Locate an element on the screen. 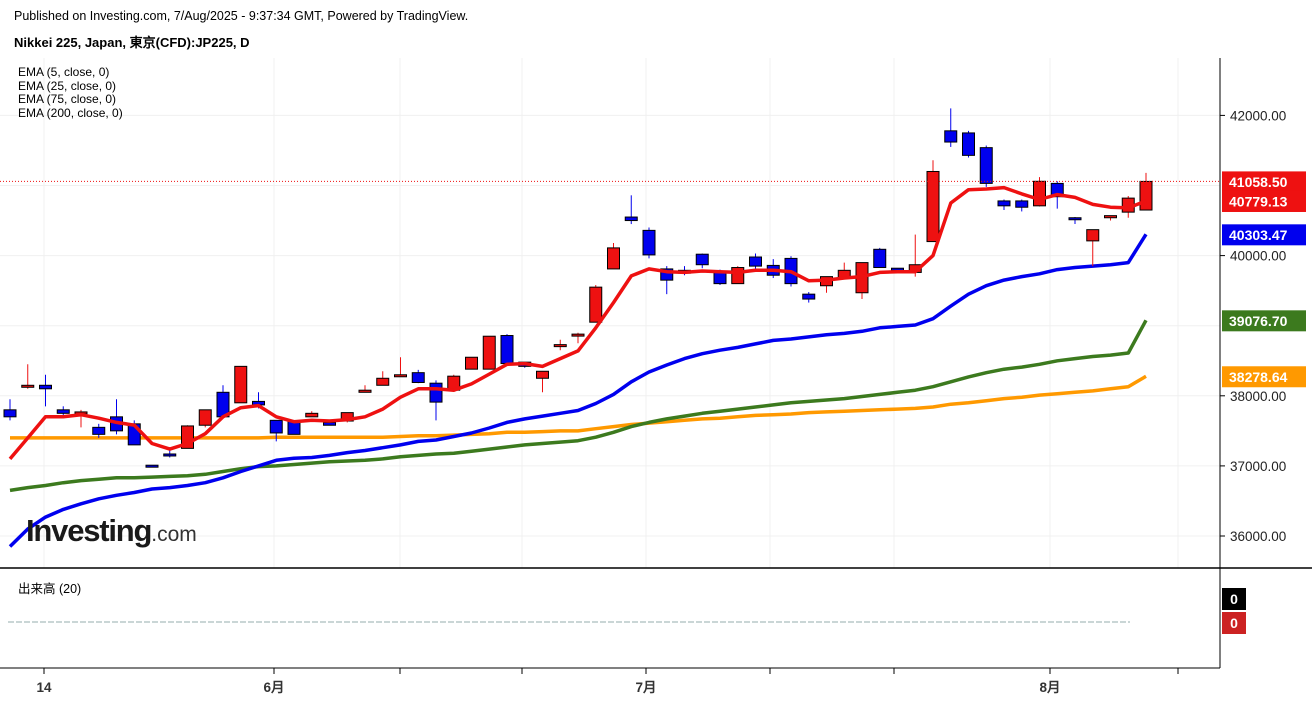  price-badge-label: 40303.47 is located at coordinates (1258, 235).